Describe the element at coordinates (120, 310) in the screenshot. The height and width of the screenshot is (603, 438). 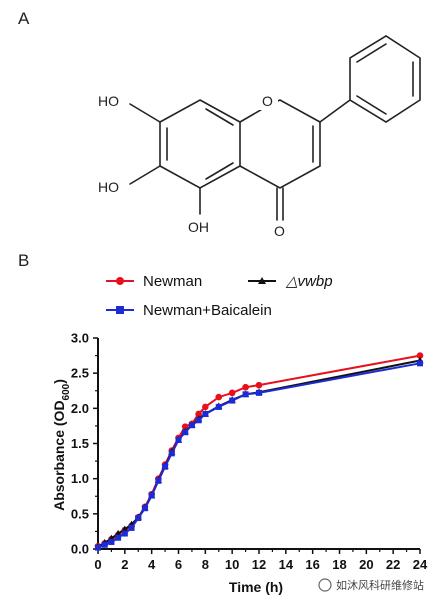
I see `legend-marker-baicalein` at that location.